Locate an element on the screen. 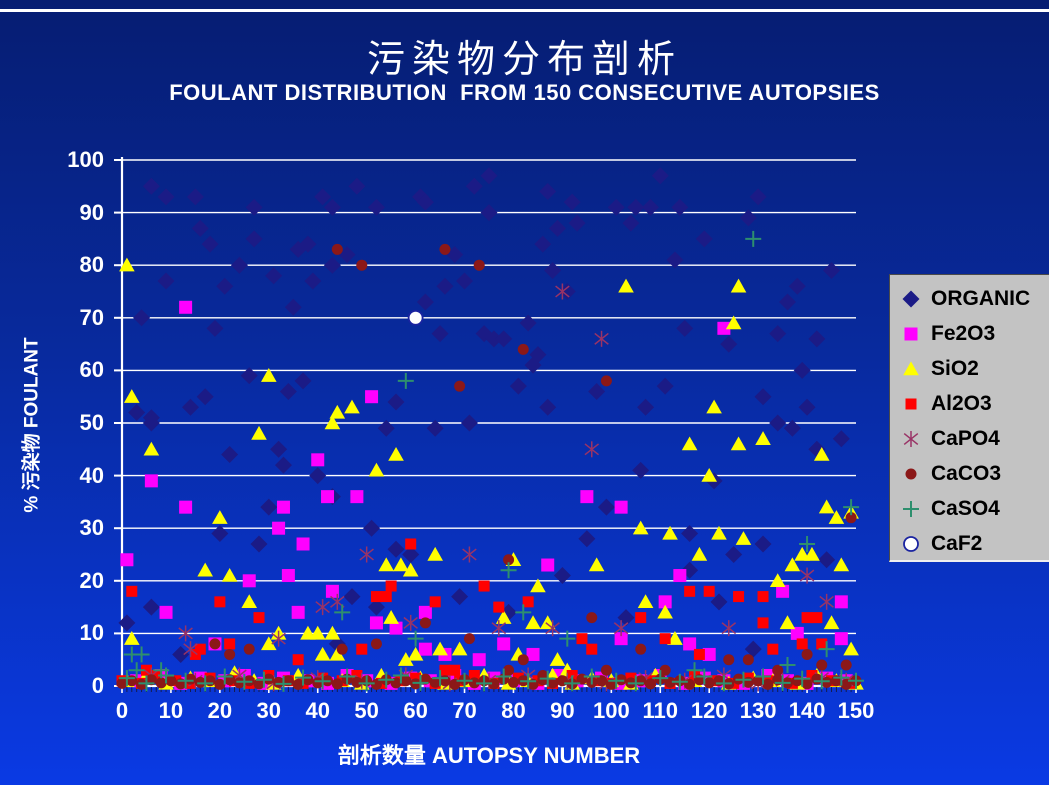 The width and height of the screenshot is (1049, 785). legend-item-caf2: CaF2 is located at coordinates (973, 543).